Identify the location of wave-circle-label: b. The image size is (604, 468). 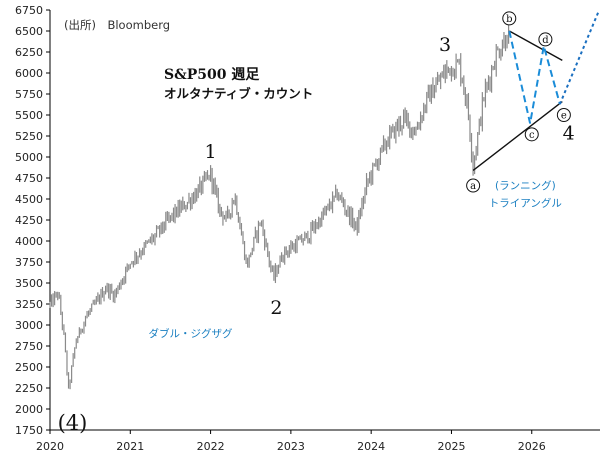
(509, 19).